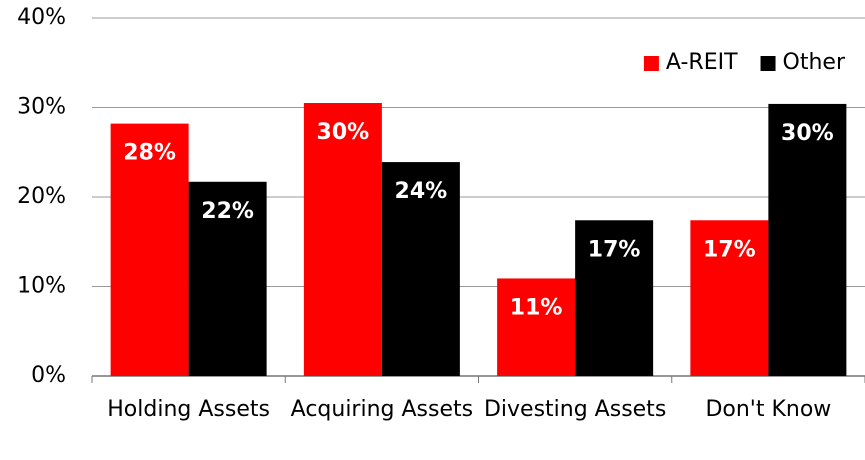  What do you see at coordinates (41, 286) in the screenshot?
I see `y-tick-label: 10%` at bounding box center [41, 286].